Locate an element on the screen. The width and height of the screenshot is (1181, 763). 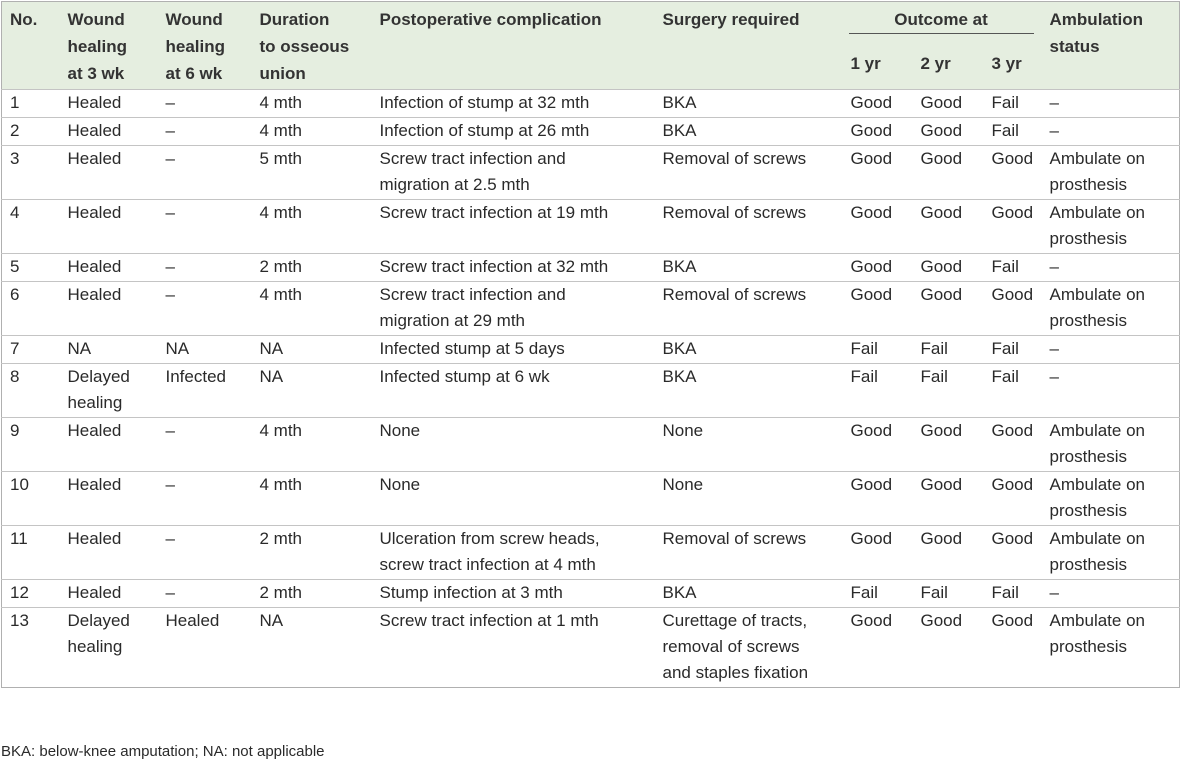
cell-wound-6wk: Infected is located at coordinates (204, 390).